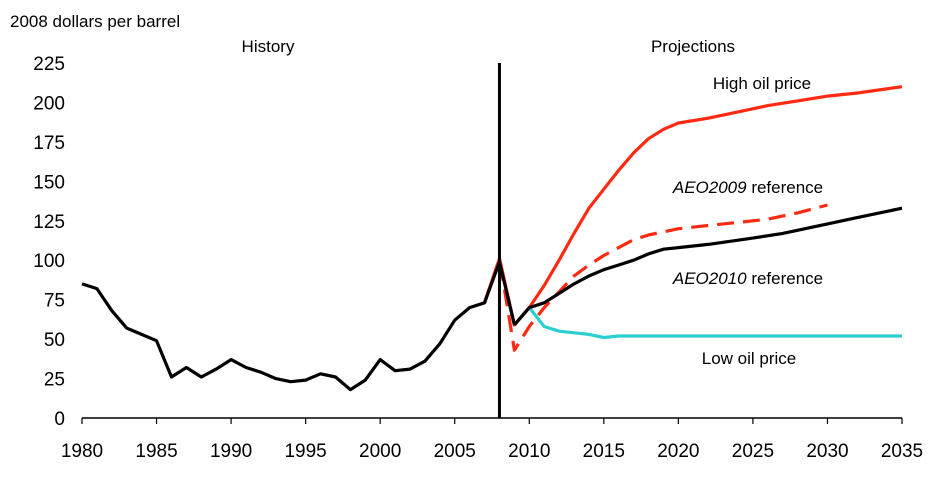  I want to click on y-tick-label: 225, so click(49, 64).